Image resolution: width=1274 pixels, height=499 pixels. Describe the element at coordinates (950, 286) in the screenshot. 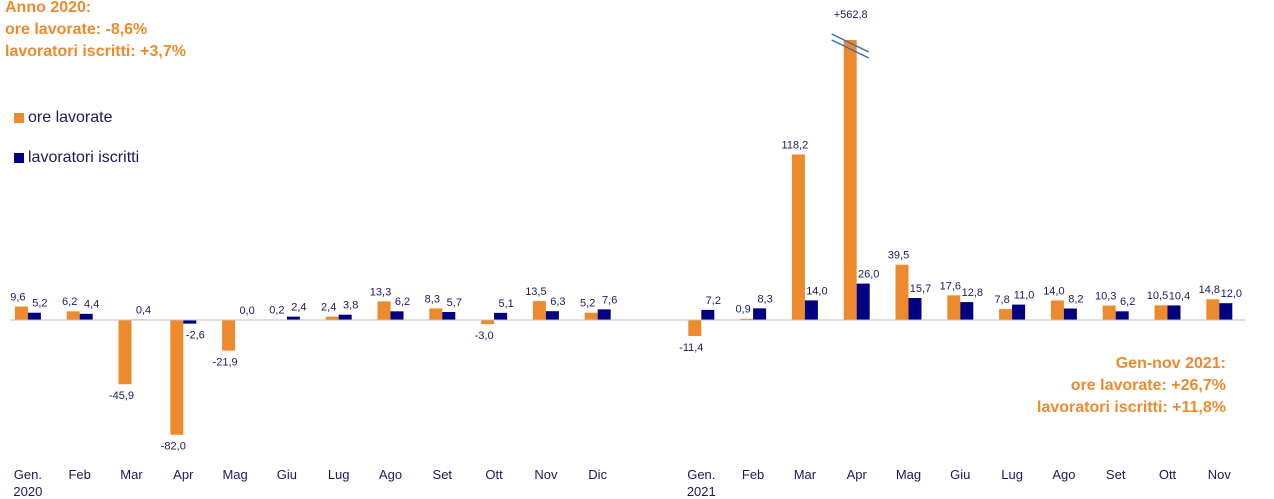

I see `value-label: 17,6` at that location.